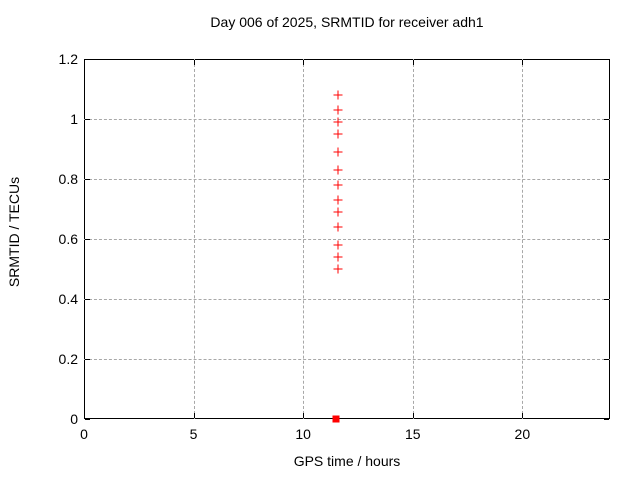 The image size is (640, 480). Describe the element at coordinates (68, 59) in the screenshot. I see `y-tick-label: 1.2` at that location.